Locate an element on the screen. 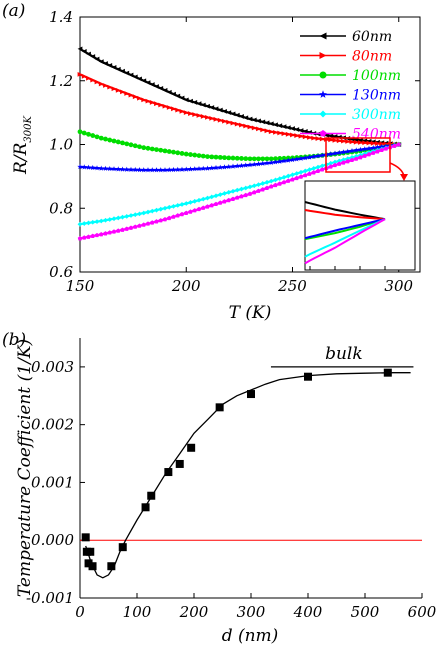  legend-marker is located at coordinates (323, 133).